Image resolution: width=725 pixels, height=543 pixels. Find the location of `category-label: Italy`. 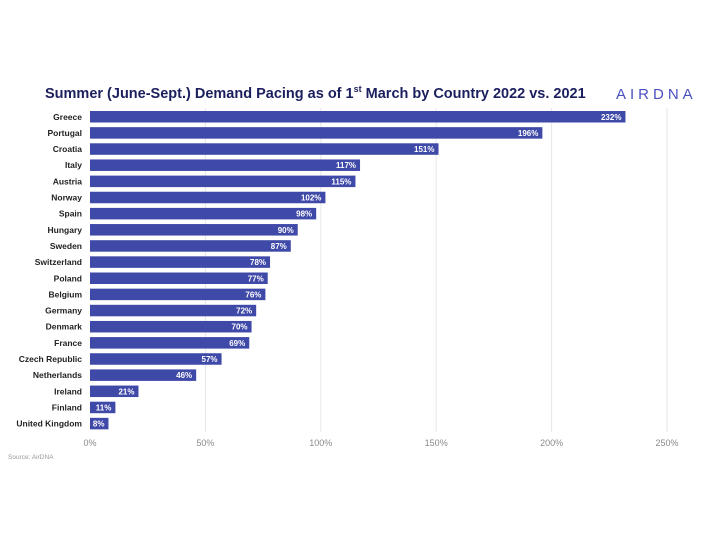

category-label: Italy is located at coordinates (73, 165).